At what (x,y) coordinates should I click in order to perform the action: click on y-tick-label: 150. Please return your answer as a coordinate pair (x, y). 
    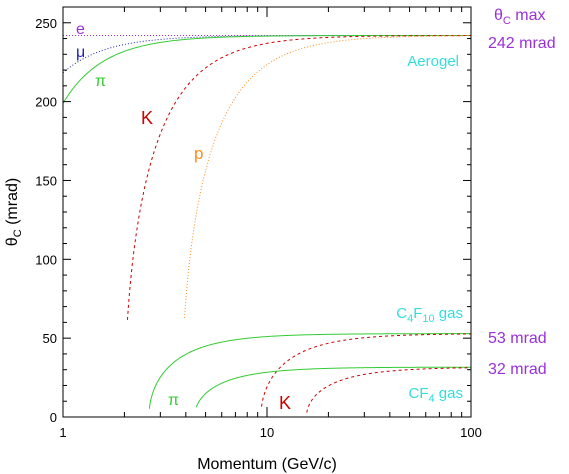
    Looking at the image, I should click on (46, 180).